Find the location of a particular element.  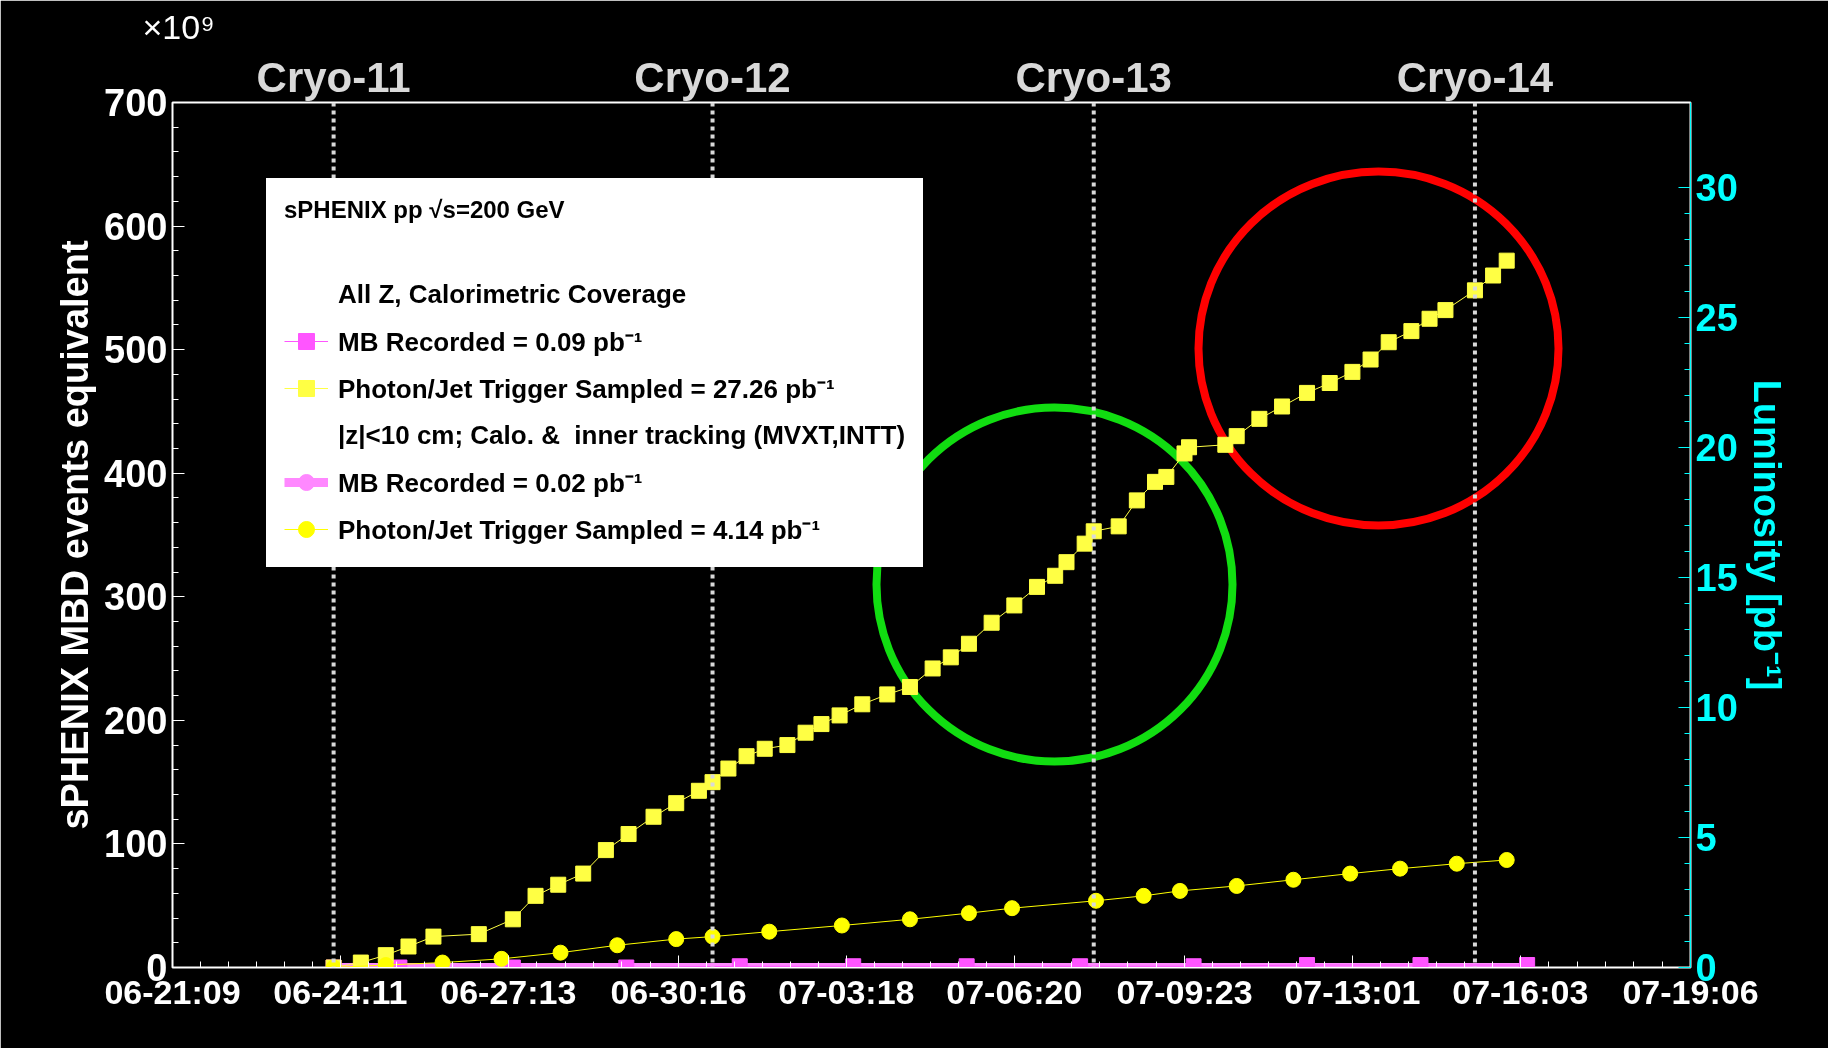

y-tick-label: 100 is located at coordinates (136, 844).